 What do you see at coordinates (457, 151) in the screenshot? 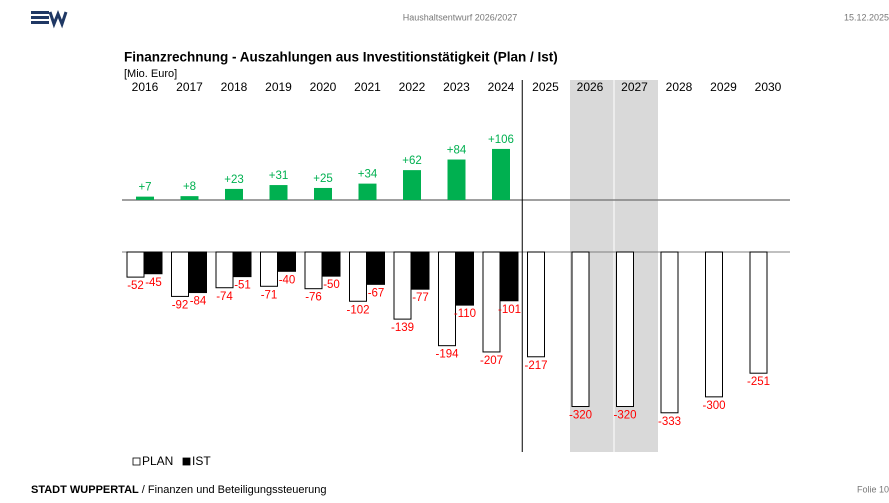
I see `difference-label: +84` at bounding box center [457, 151].